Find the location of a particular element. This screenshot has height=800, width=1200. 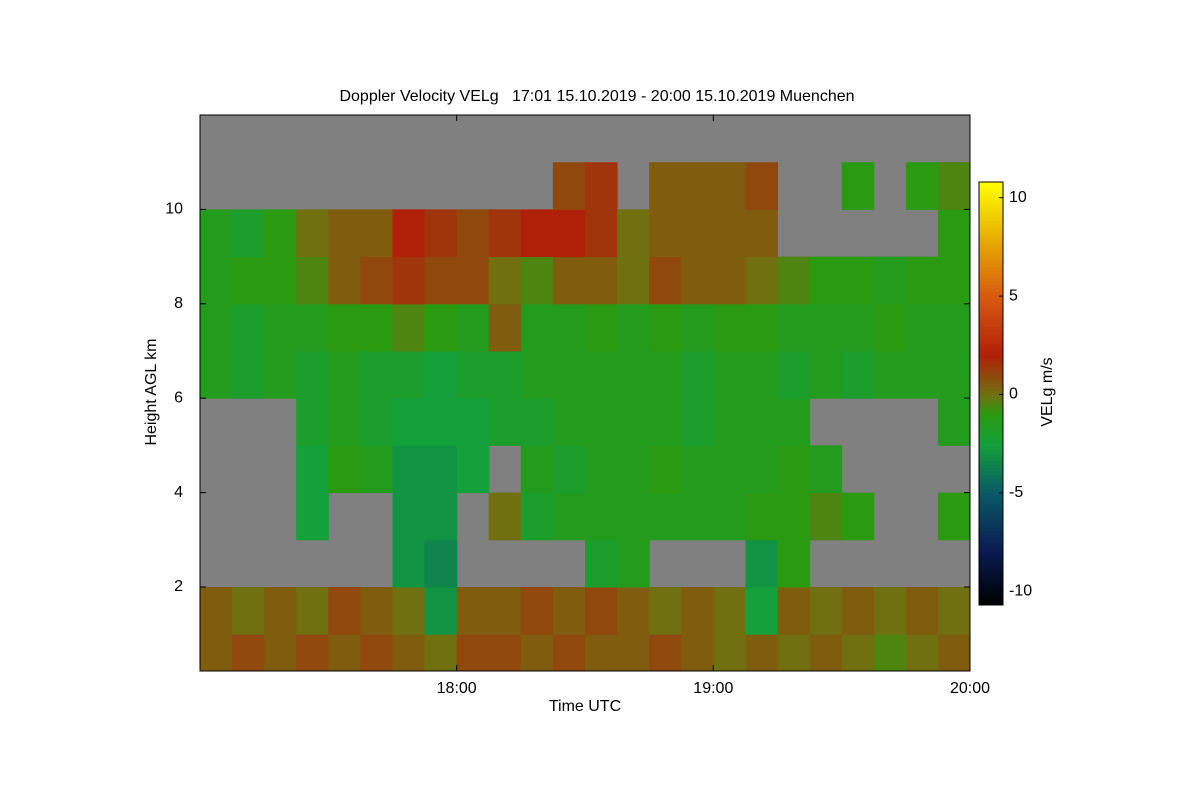

x-tick-label: 19:00 is located at coordinates (713, 688).